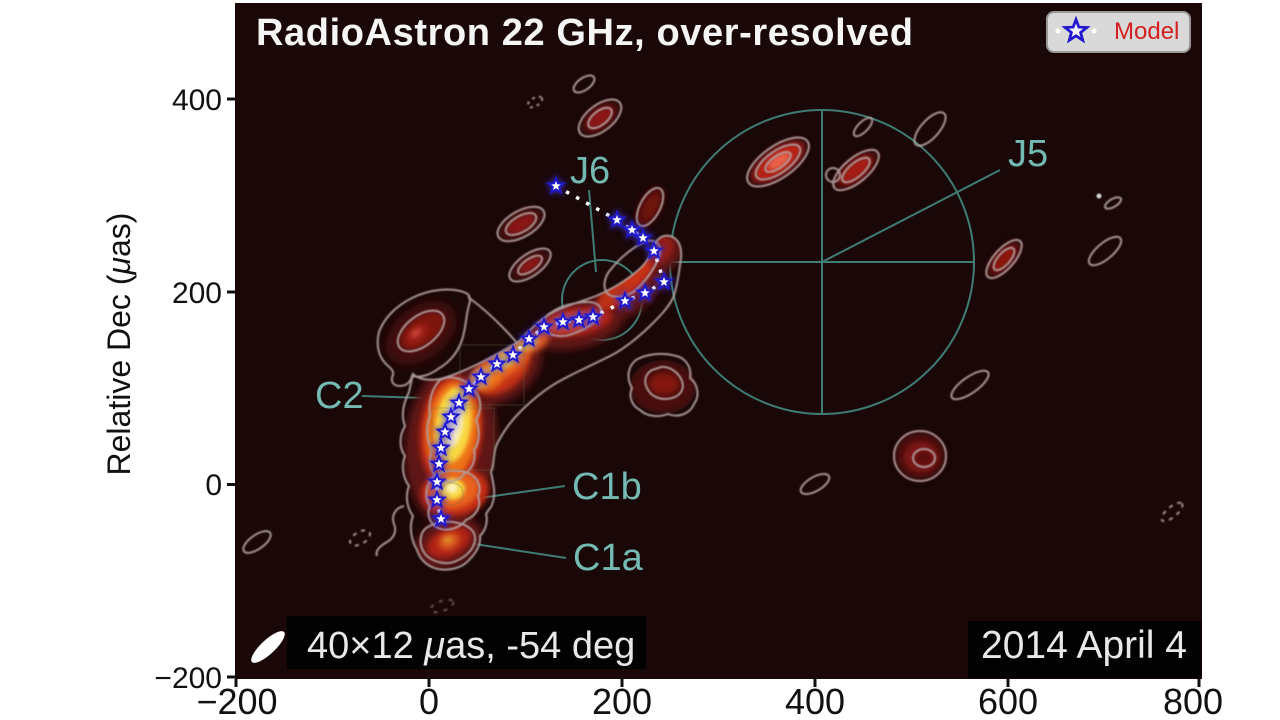 Image resolution: width=1280 pixels, height=720 pixels. Describe the element at coordinates (1084, 645) in the screenshot. I see `svg-text: 2014 April 4` at that location.